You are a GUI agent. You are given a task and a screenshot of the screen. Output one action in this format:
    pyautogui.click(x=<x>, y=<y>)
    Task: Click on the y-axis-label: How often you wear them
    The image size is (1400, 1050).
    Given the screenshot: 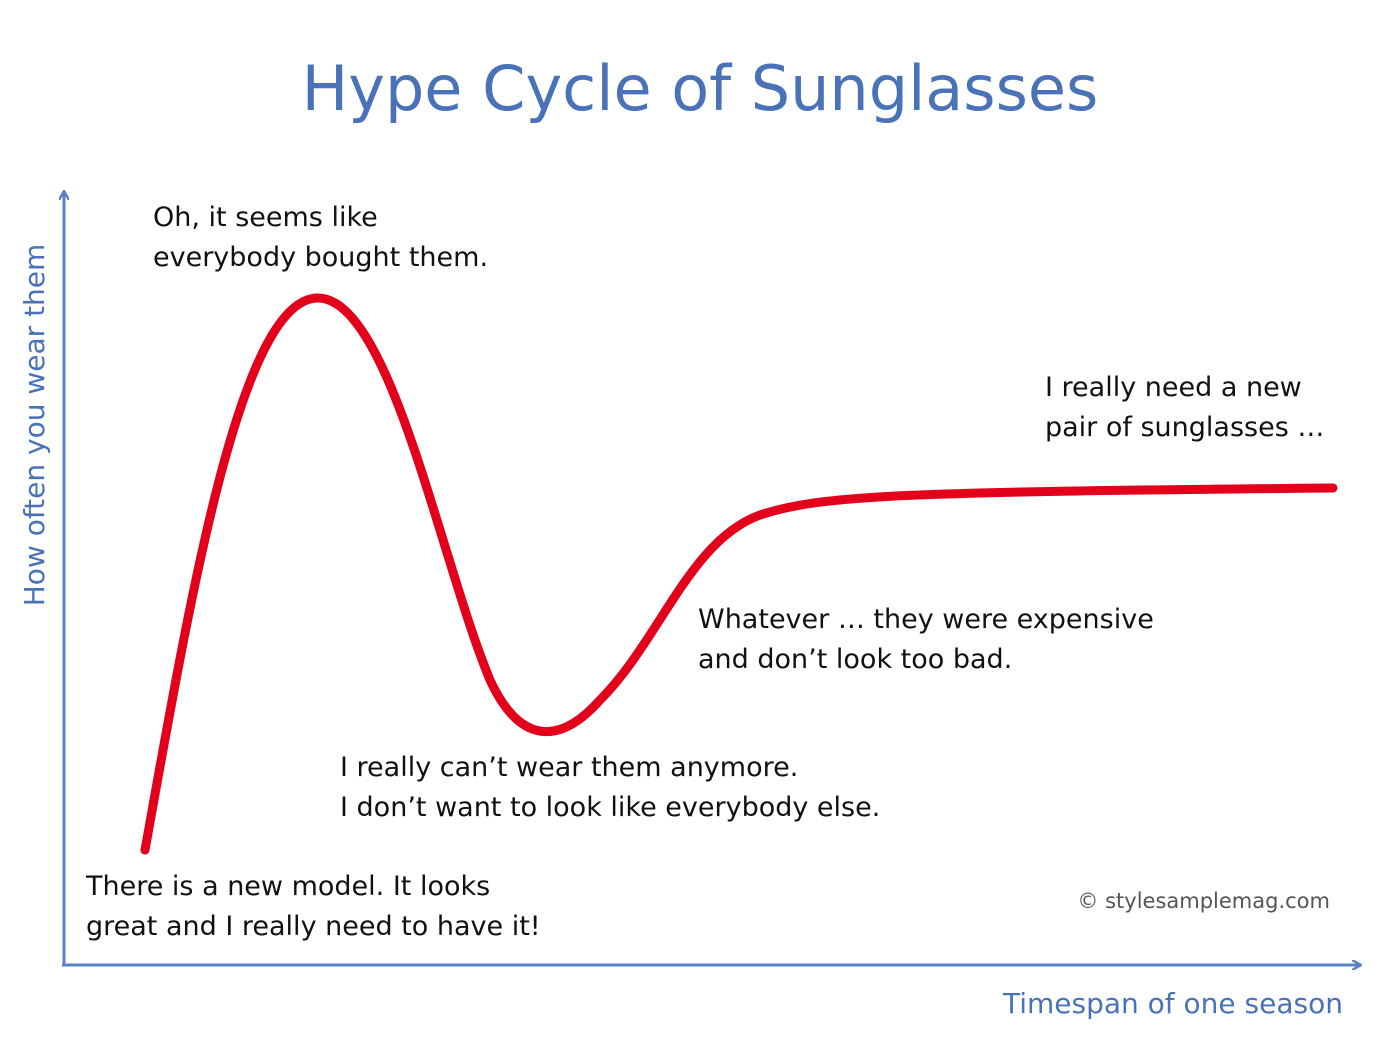 What is the action you would take?
    pyautogui.click(x=34, y=425)
    